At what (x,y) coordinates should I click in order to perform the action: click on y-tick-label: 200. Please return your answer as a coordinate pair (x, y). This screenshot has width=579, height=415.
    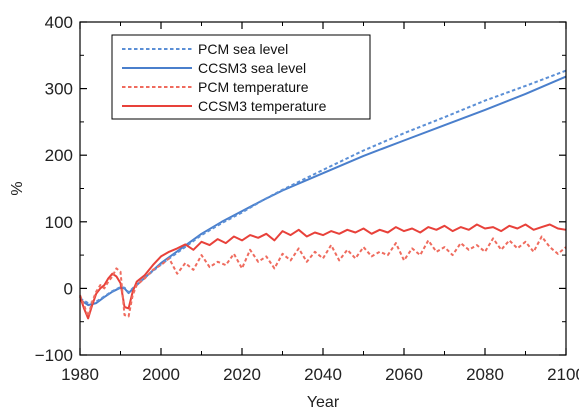
    Looking at the image, I should click on (59, 155).